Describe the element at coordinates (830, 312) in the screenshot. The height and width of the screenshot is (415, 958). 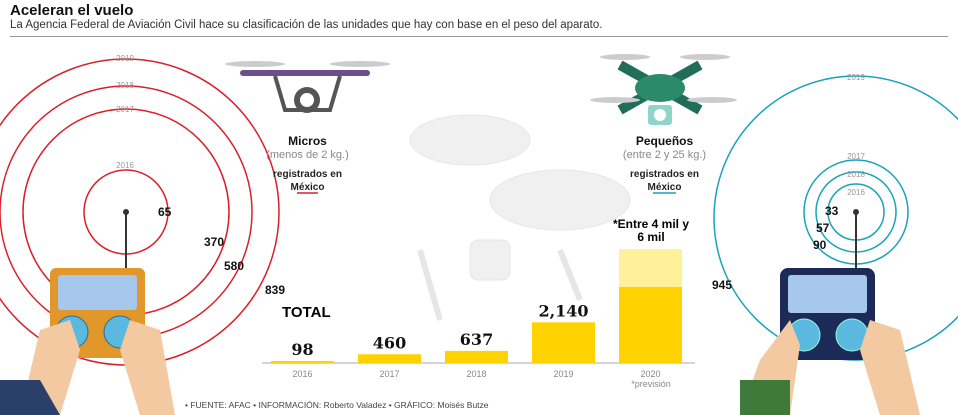
I see `pequenos-remote-control-icon` at that location.